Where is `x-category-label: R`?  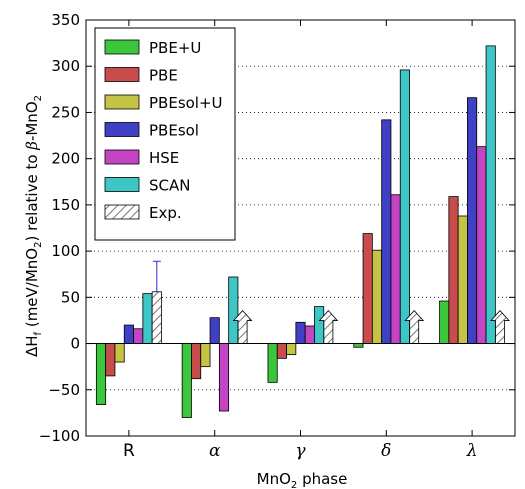
x-category-label: R is located at coordinates (129, 451).